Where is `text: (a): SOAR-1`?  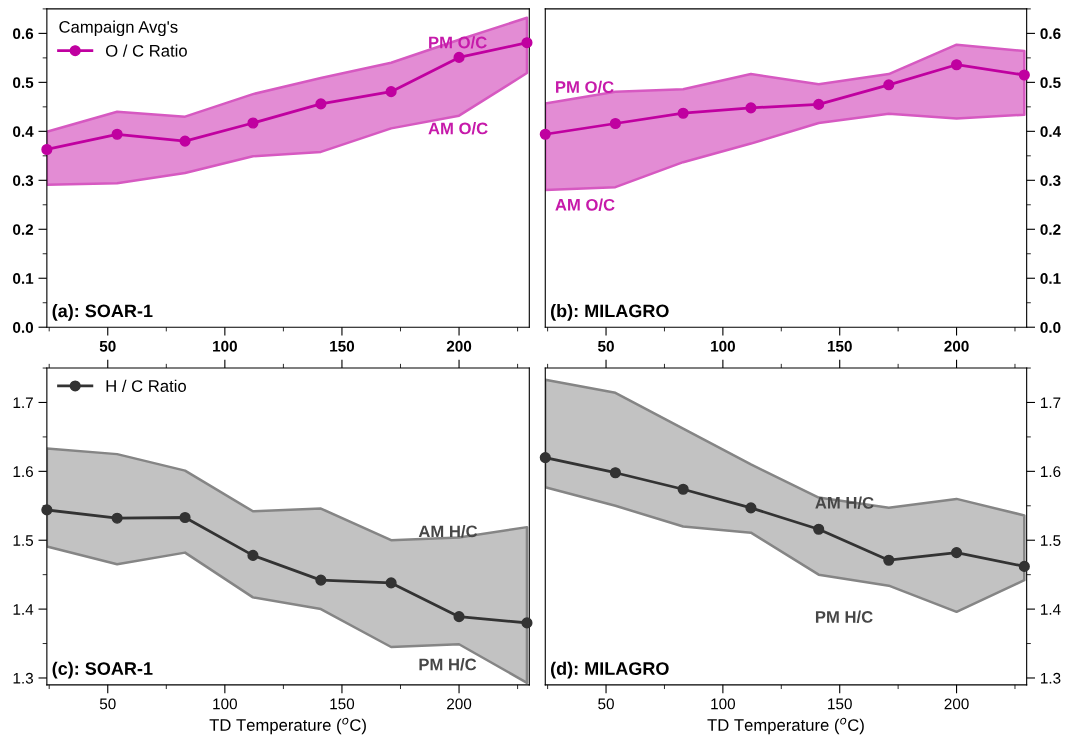
text: (a): SOAR-1 is located at coordinates (102, 312).